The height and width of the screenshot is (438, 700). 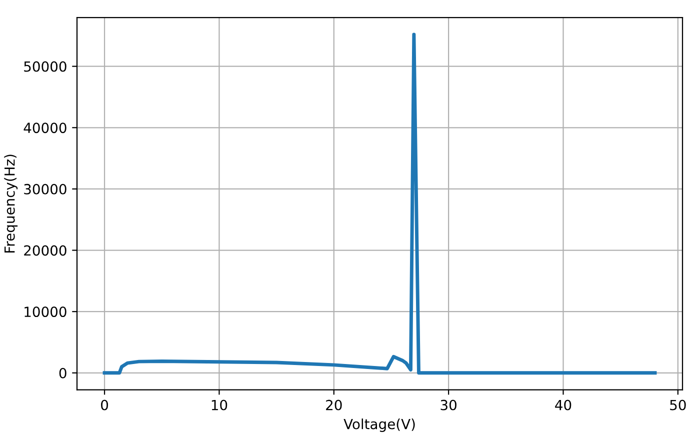 I want to click on x-tick-label: 0, so click(x=104, y=405).